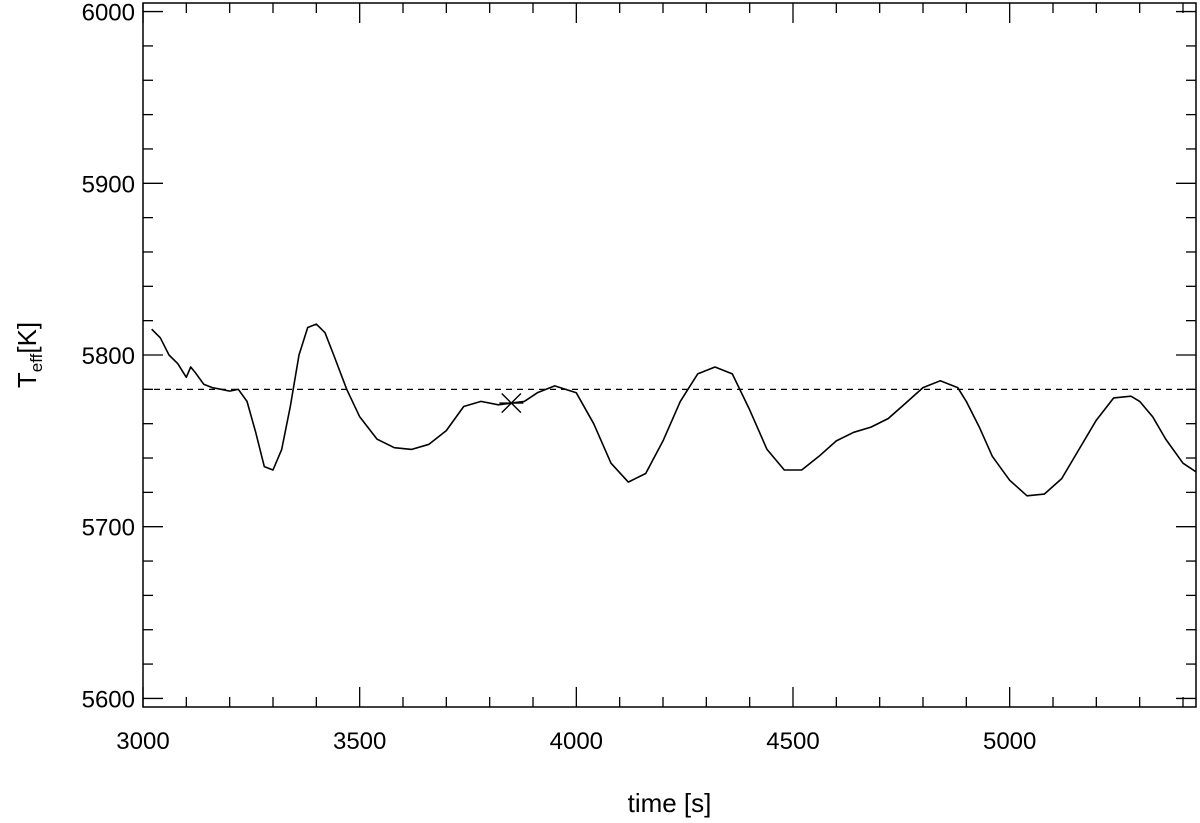 This screenshot has width=1200, height=823. I want to click on marker-stroke, so click(511, 403).